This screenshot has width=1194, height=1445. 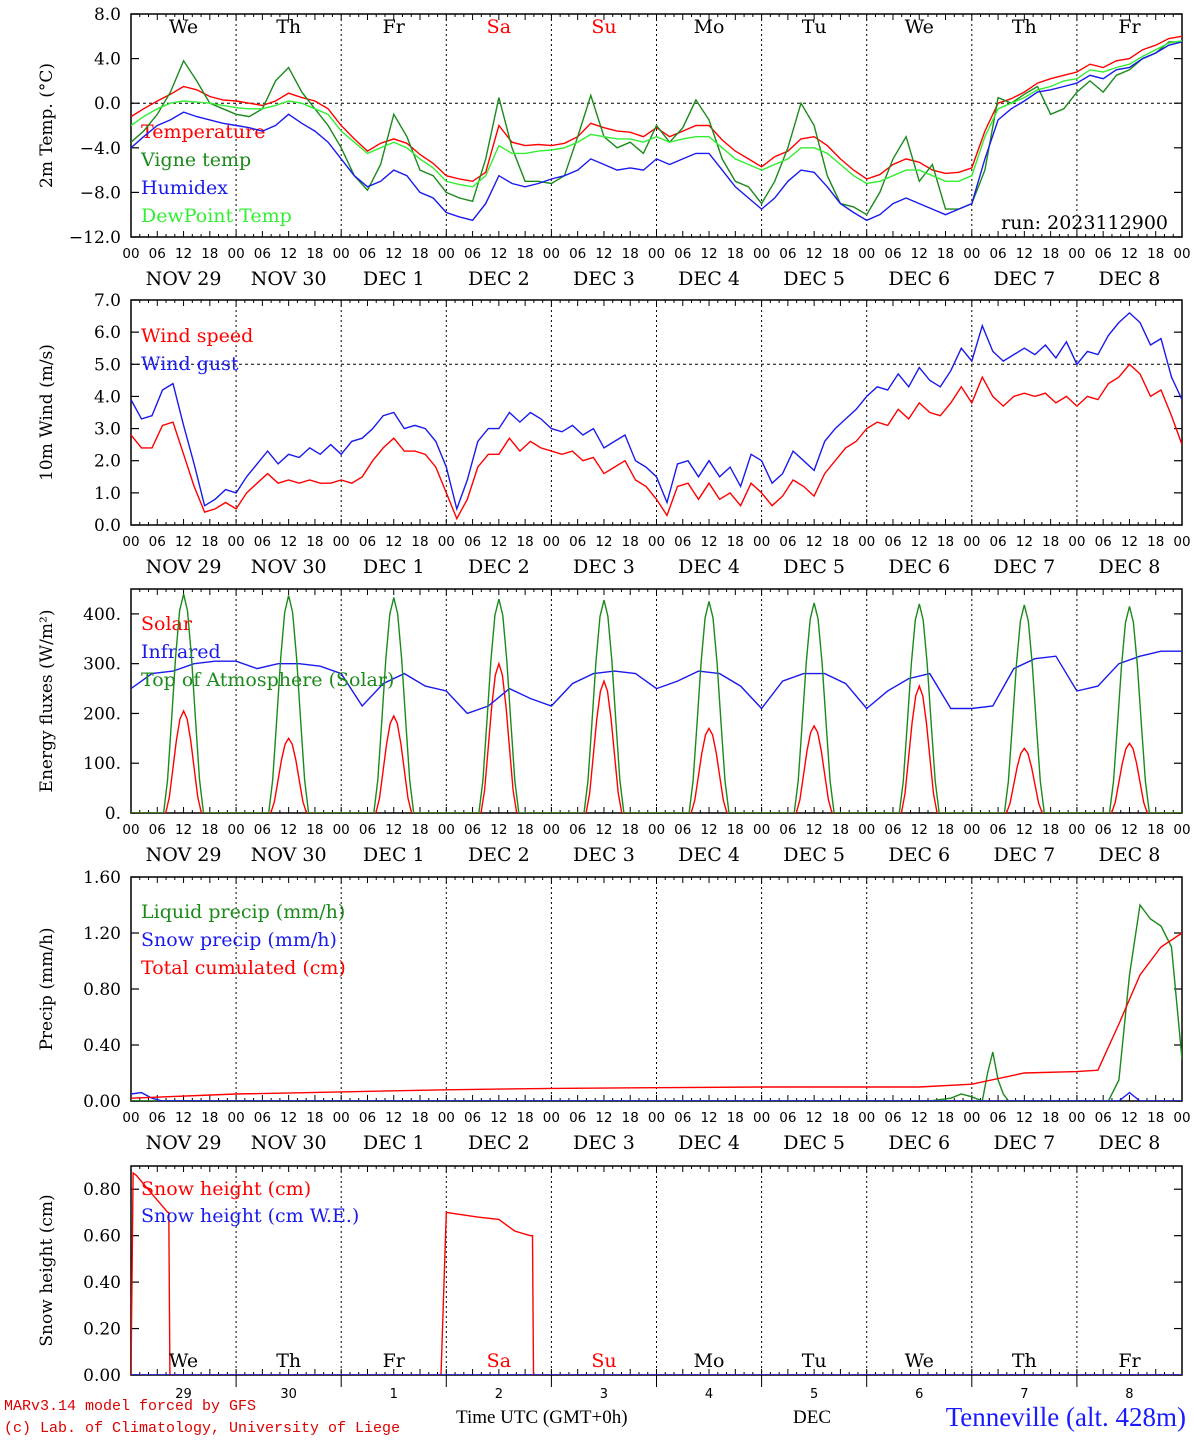 I want to click on day-number-label: 30, so click(x=288, y=1394).